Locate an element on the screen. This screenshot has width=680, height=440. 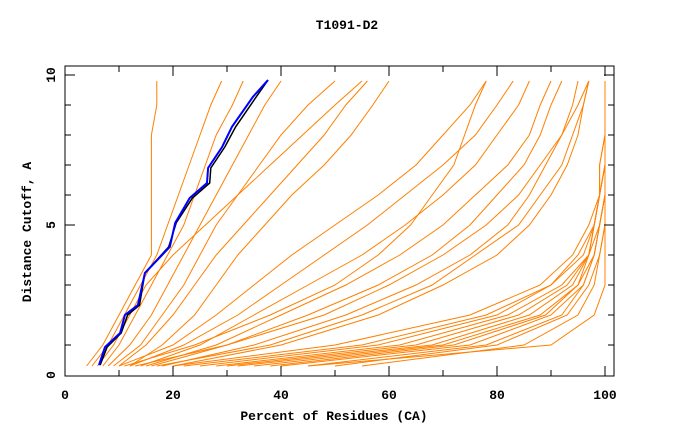
x-tick-label: 60 is located at coordinates (389, 395).